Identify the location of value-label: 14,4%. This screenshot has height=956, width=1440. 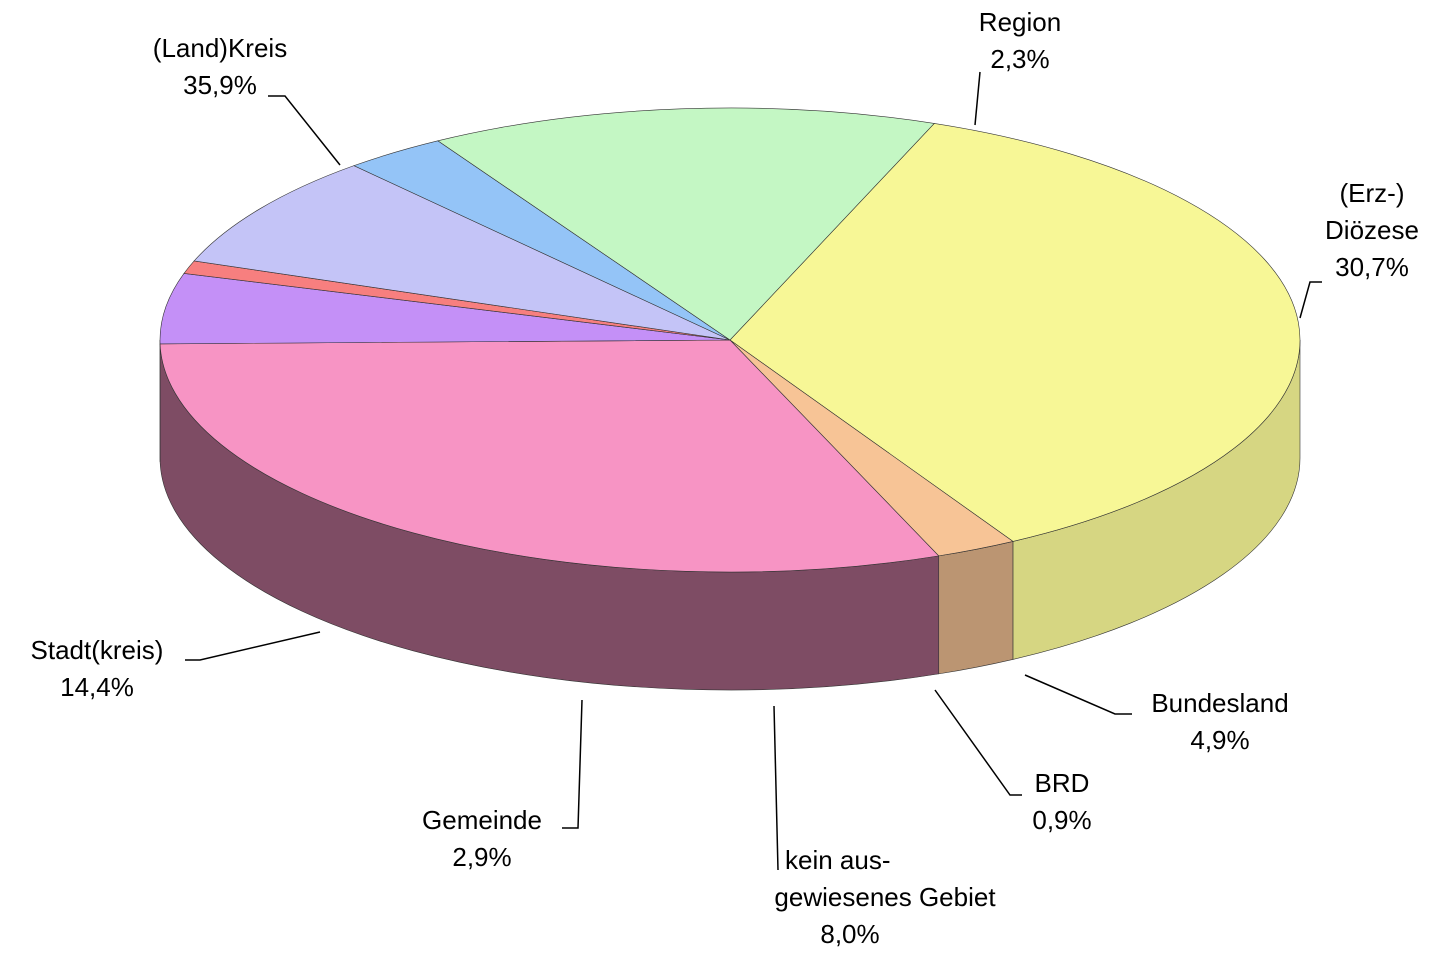
(97, 687).